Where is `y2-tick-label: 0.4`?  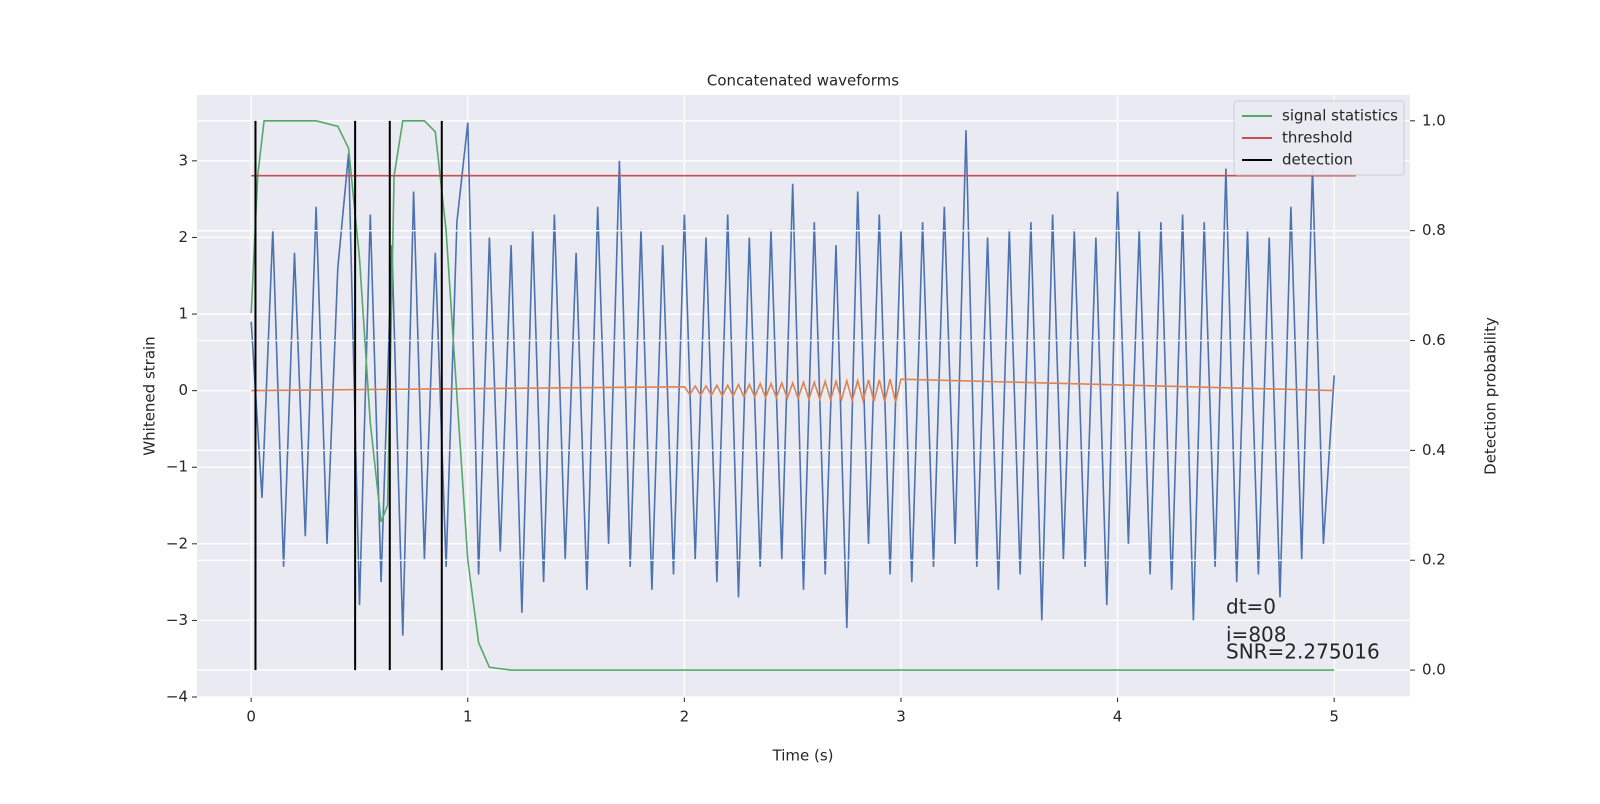
y2-tick-label: 0.4 is located at coordinates (1434, 450).